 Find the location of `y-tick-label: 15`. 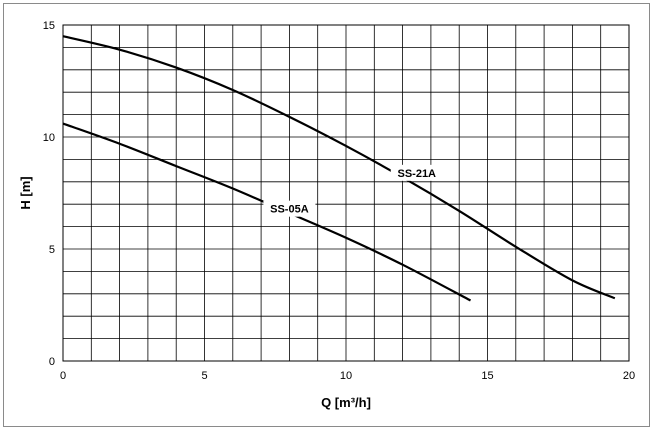

y-tick-label: 15 is located at coordinates (49, 26).